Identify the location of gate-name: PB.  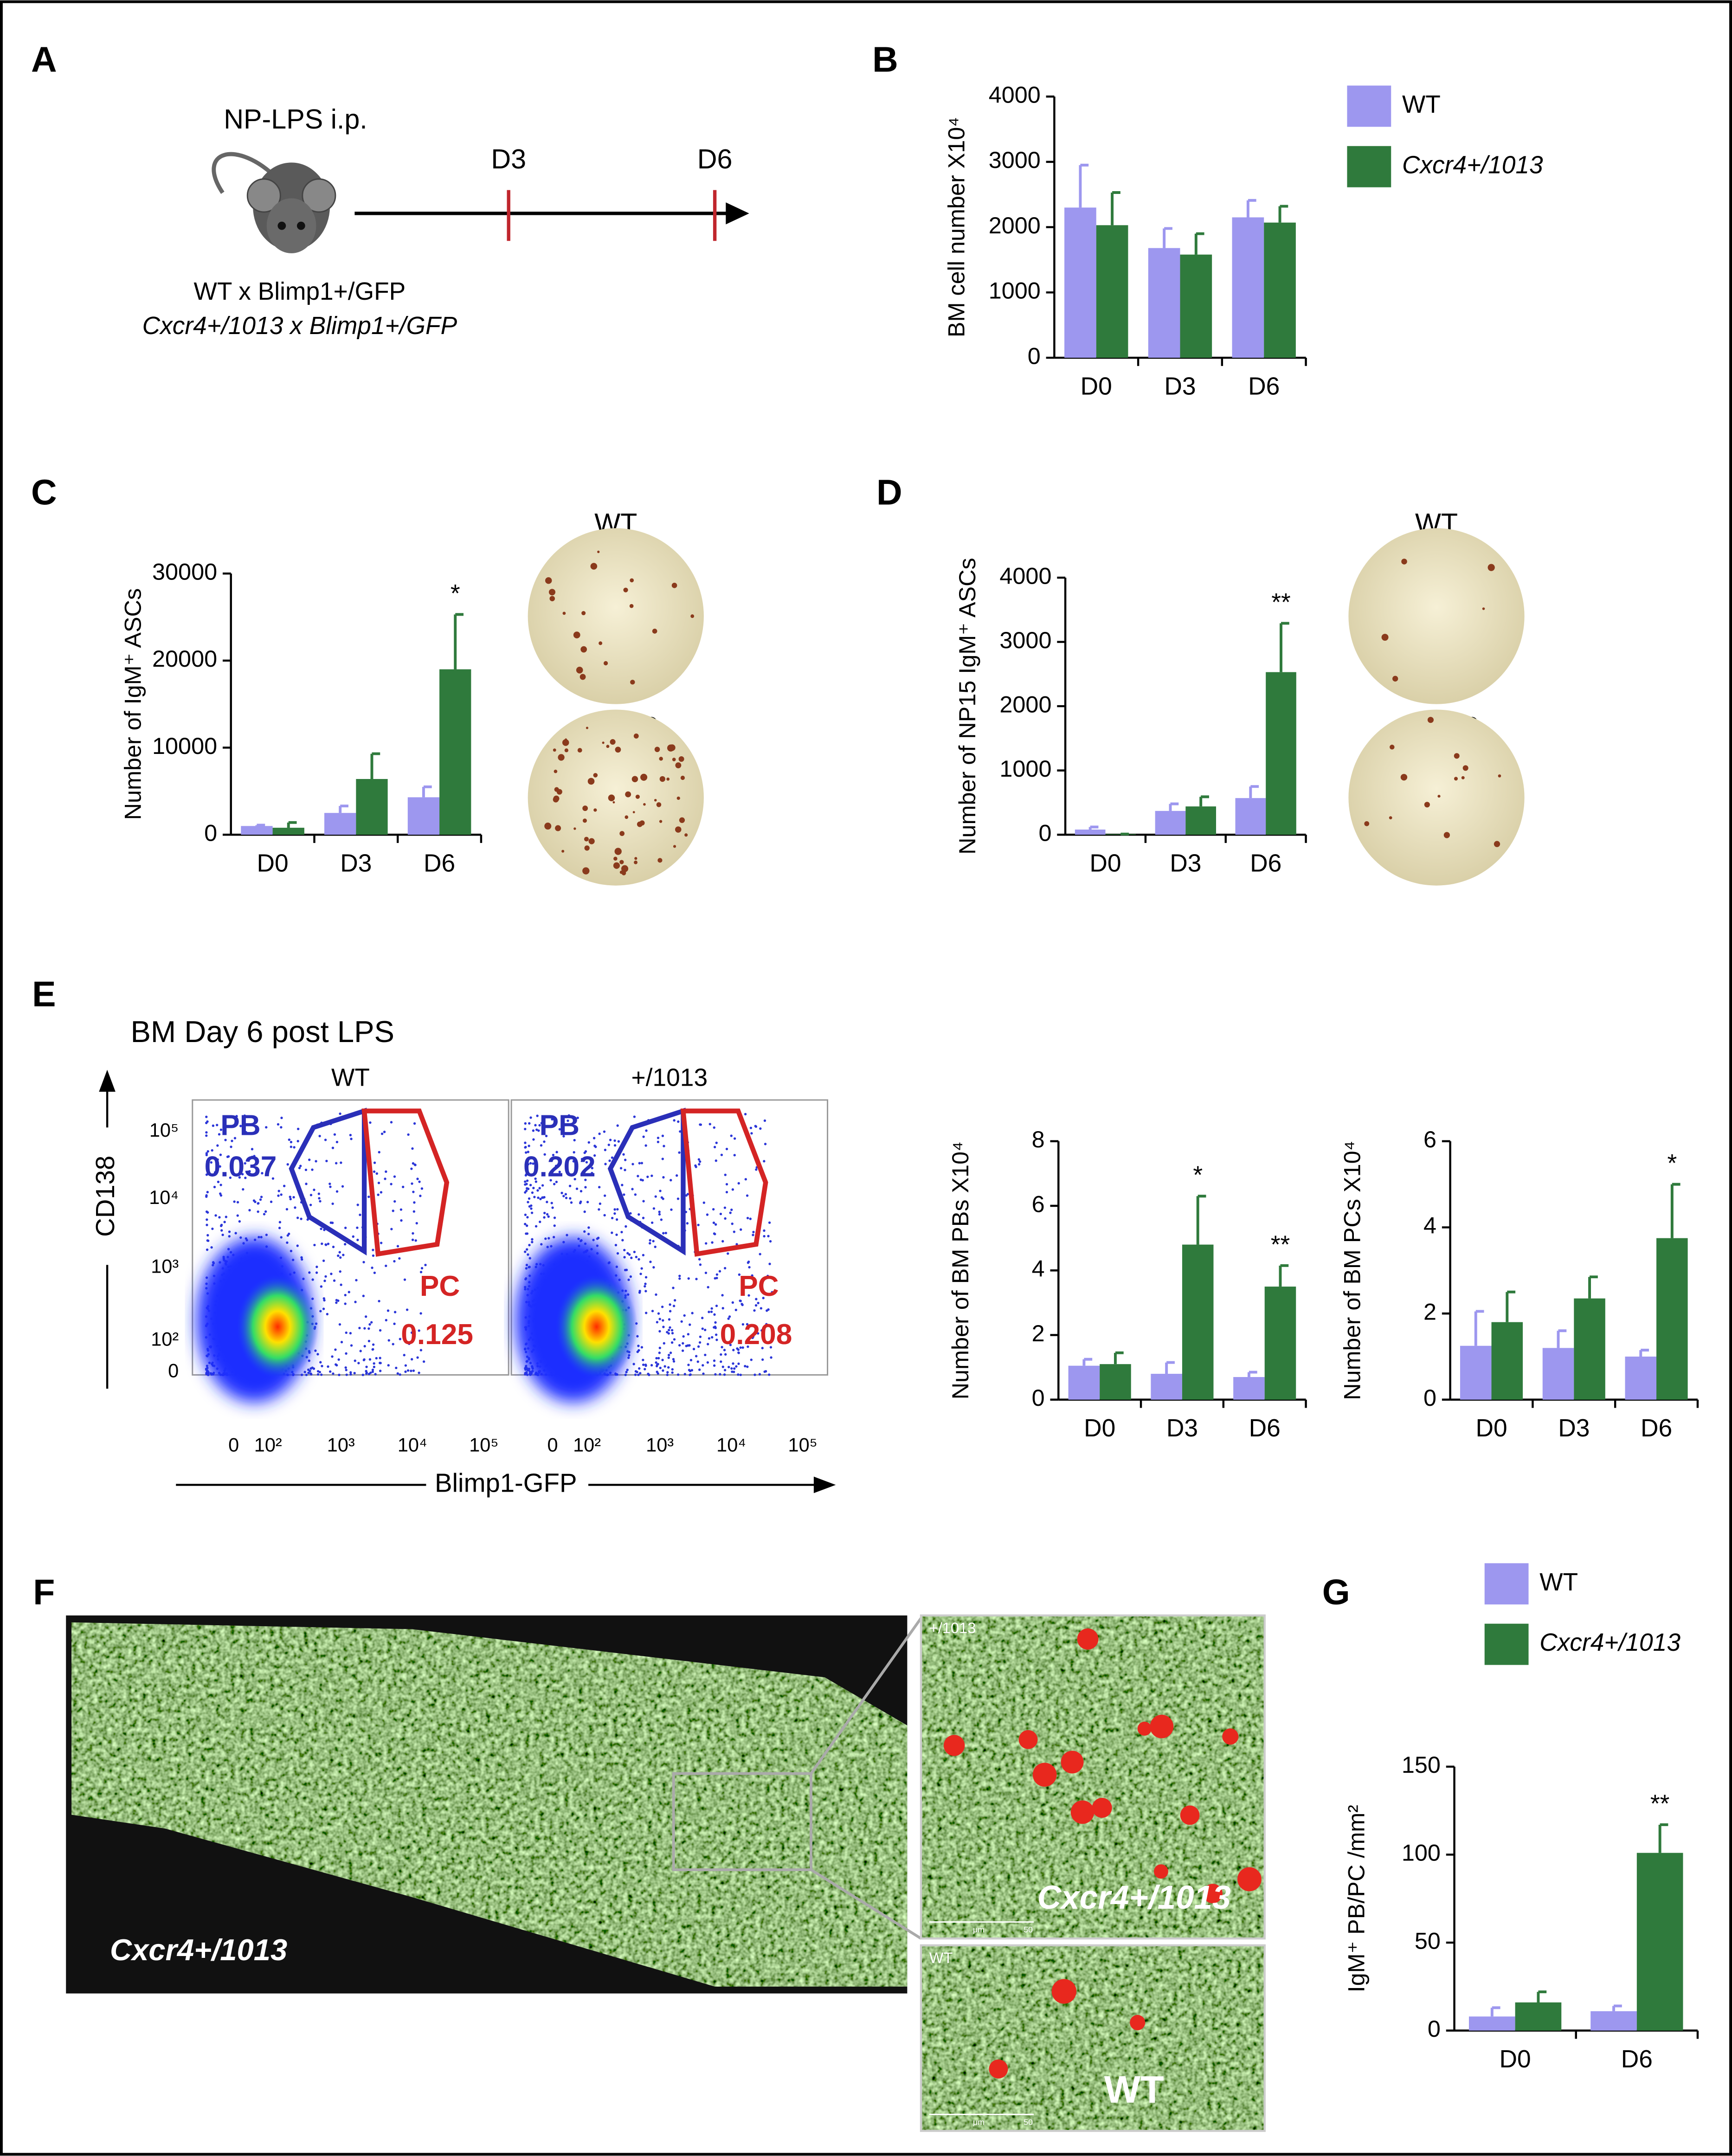
(559, 1126).